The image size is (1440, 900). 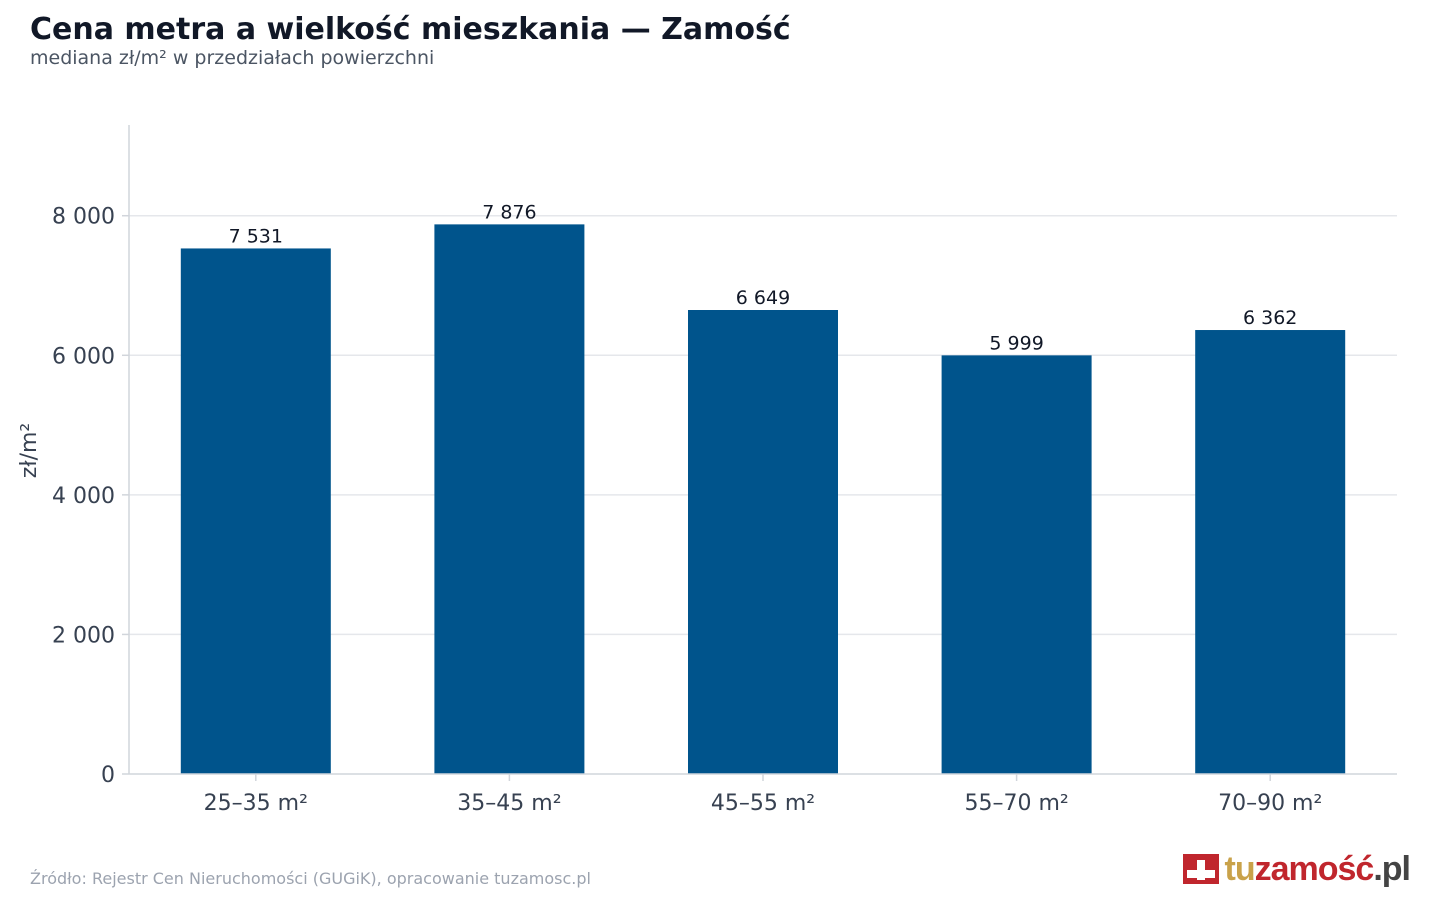 I want to click on y-tick-label: 0, so click(x=108, y=775).